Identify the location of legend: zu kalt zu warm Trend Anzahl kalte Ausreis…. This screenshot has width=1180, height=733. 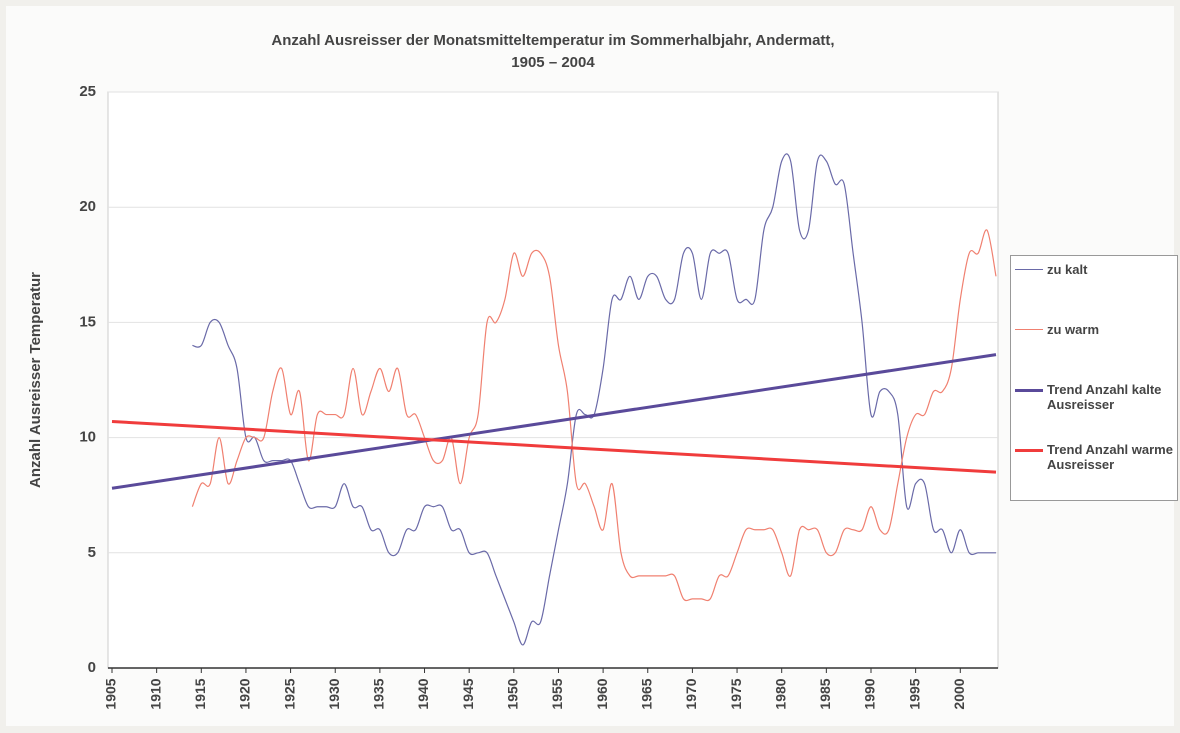
(1094, 378).